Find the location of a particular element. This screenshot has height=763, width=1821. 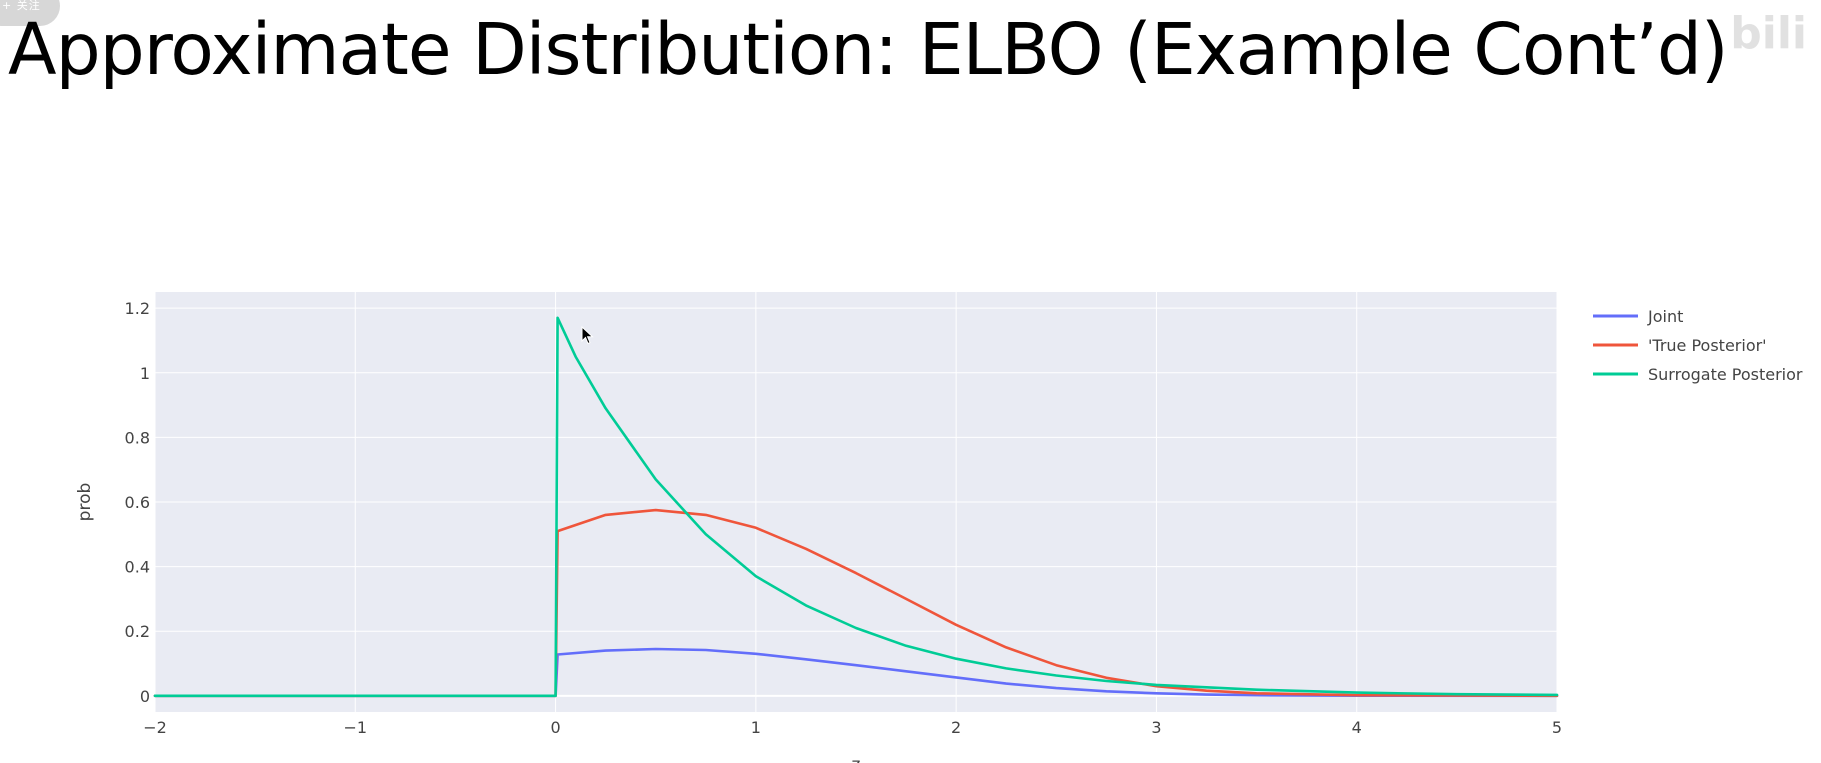

mouse-cursor-icon is located at coordinates (587, 335).